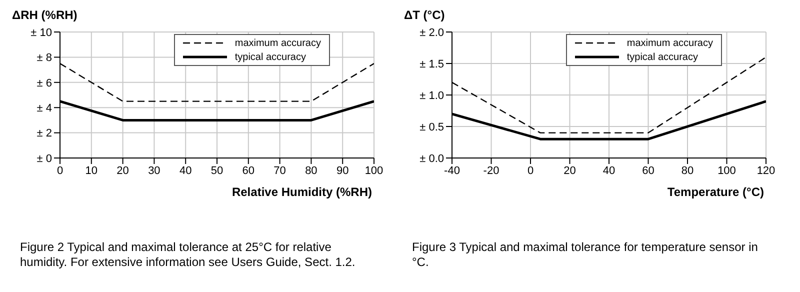  I want to click on x-tick-label: 10, so click(91, 170).